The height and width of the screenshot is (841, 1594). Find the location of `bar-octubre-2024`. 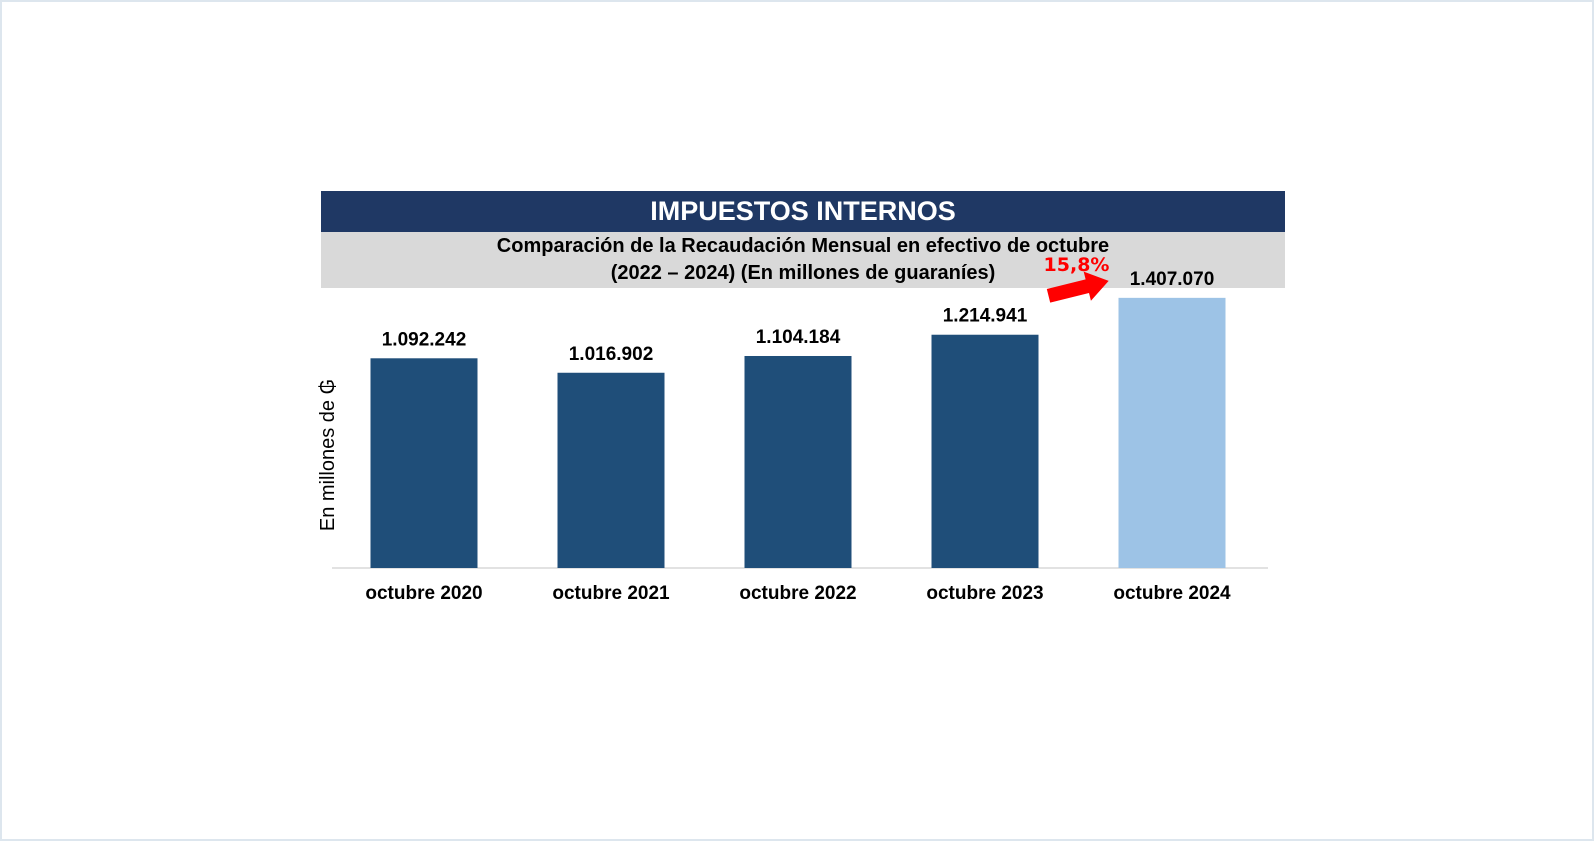

bar-octubre-2024 is located at coordinates (1172, 432).